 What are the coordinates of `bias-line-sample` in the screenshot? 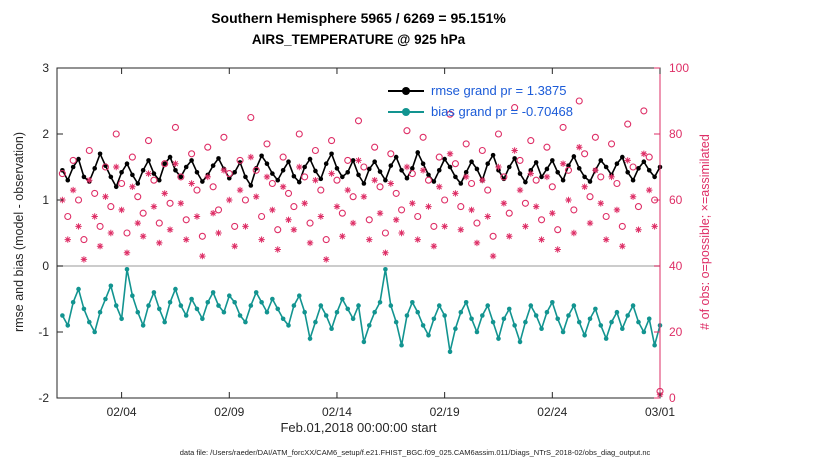 It's located at (406, 112).